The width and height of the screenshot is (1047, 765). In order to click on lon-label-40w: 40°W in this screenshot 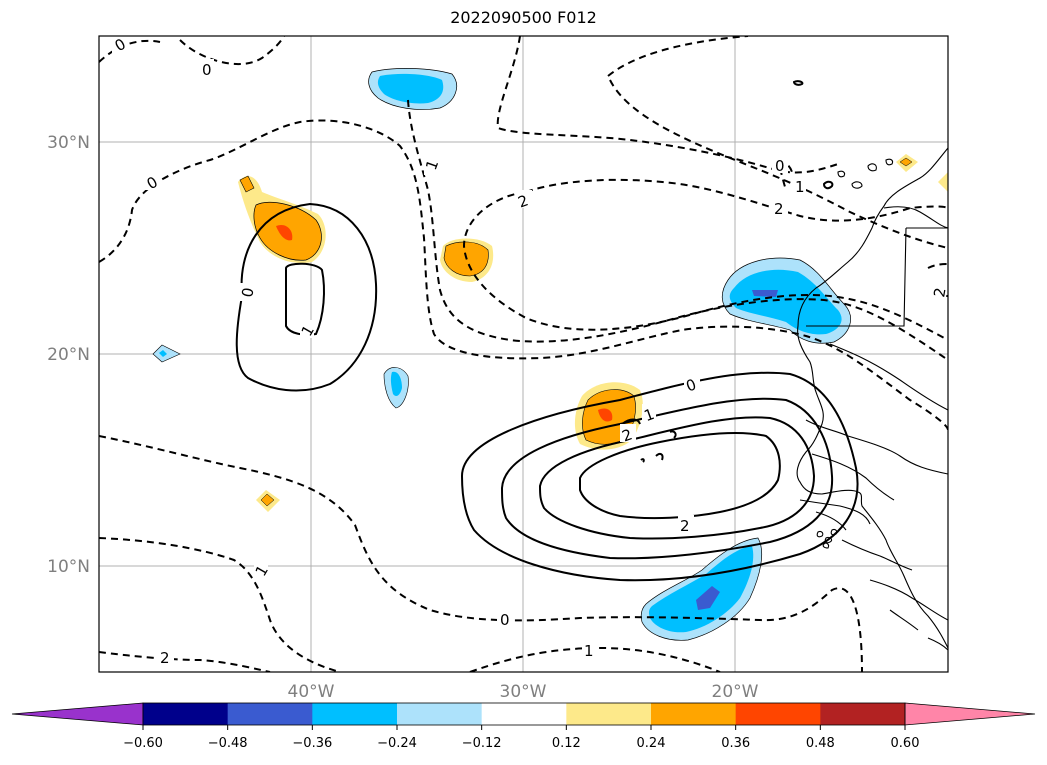, I will do `click(311, 692)`.